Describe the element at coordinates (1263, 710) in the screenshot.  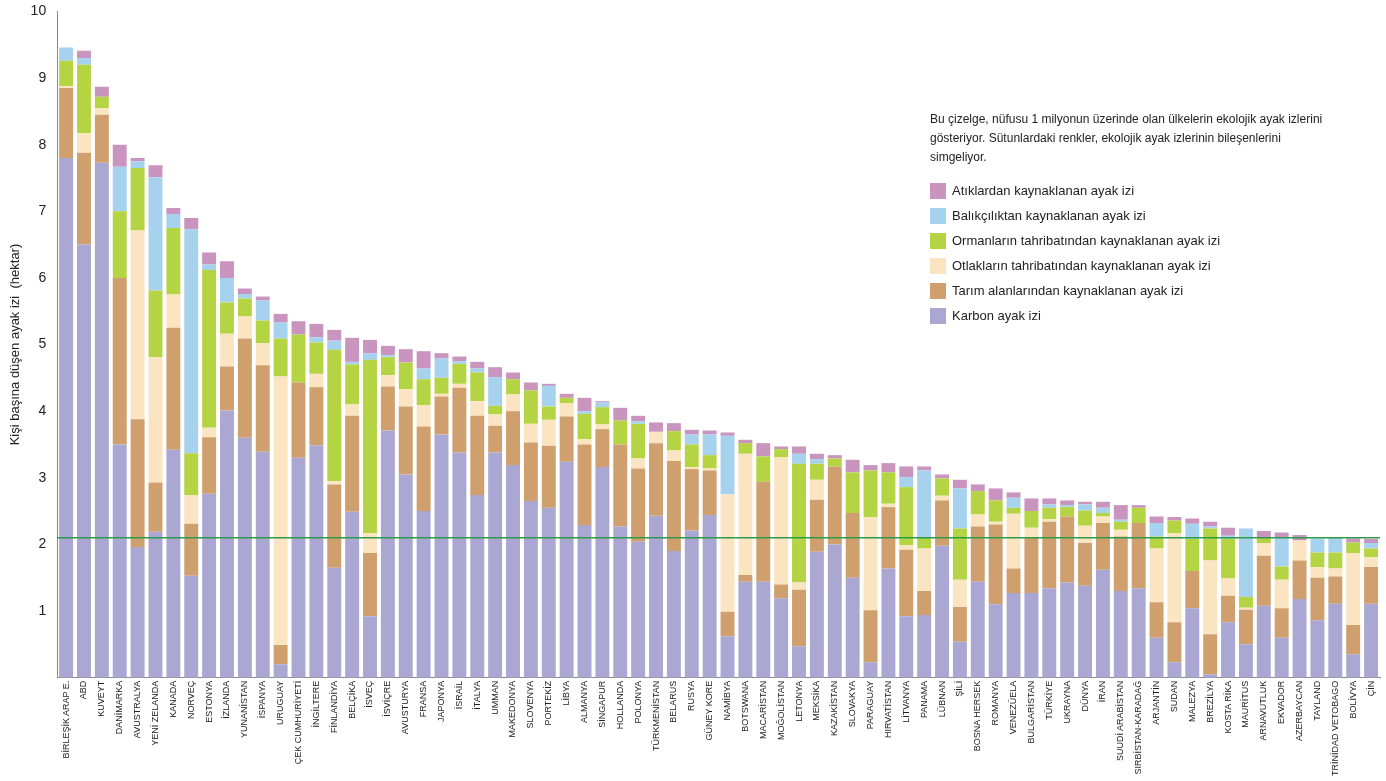
I see `x-tick-label: ARNAVUTLUK` at that location.